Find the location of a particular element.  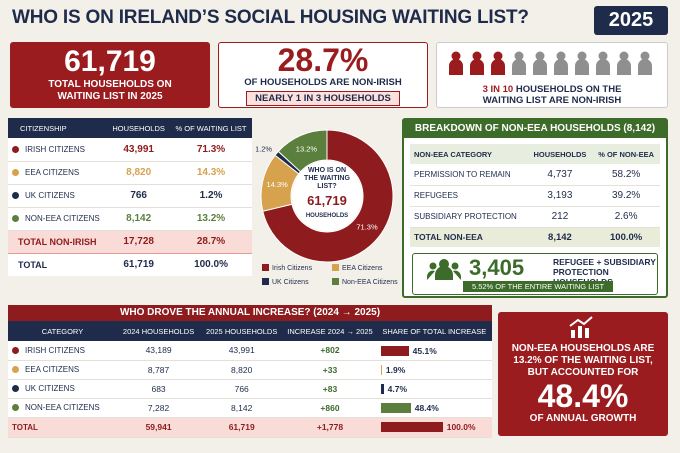

stat-value: 28.7% is located at coordinates (323, 60).